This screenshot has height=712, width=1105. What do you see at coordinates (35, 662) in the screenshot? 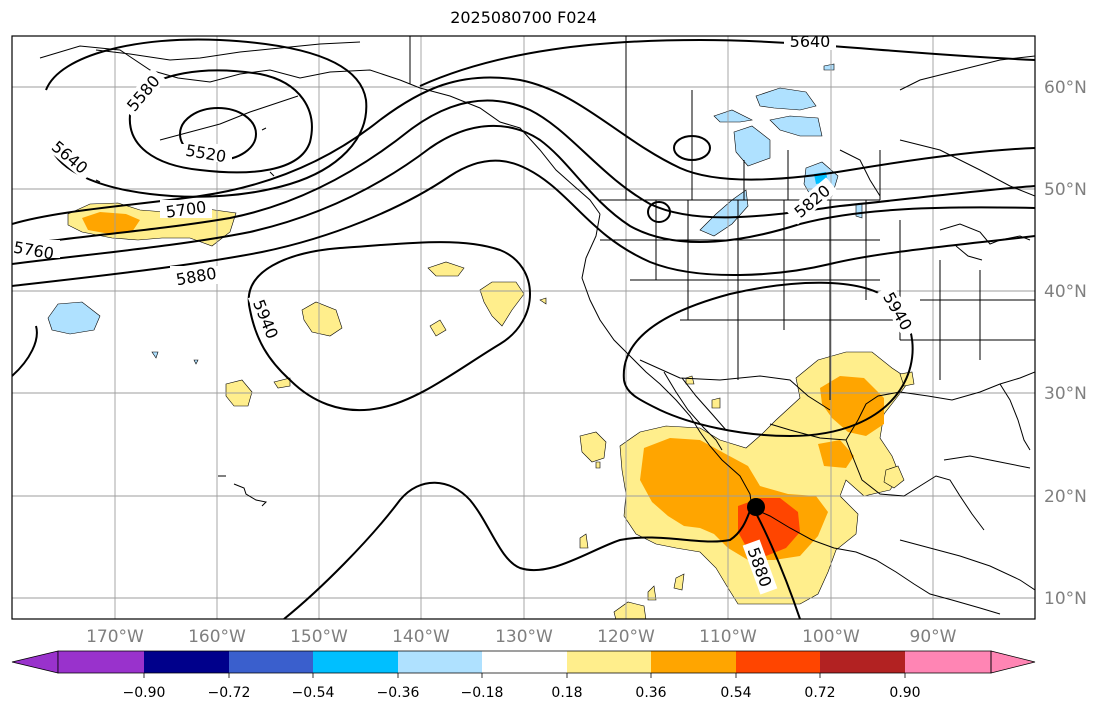
I see `colorbar-extend-low` at bounding box center [35, 662].